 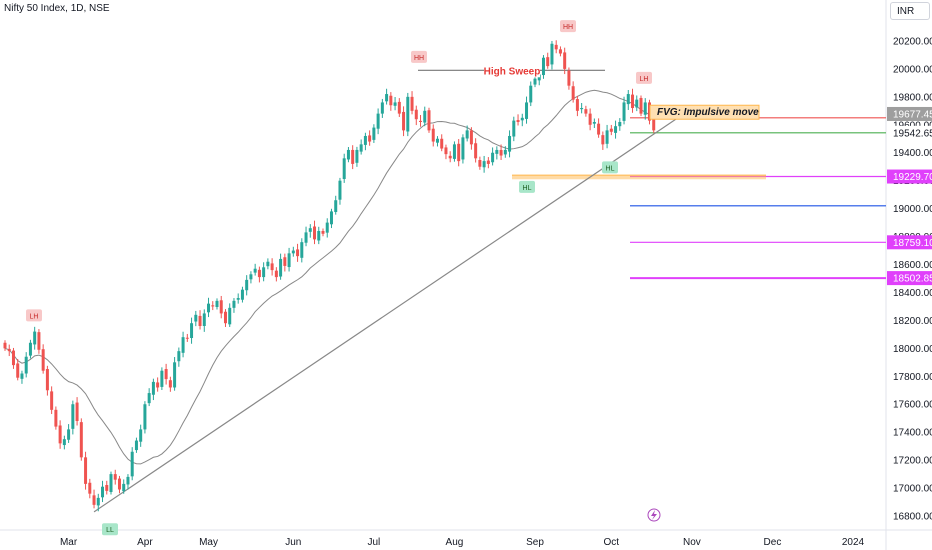 I want to click on flash-icon, so click(x=654, y=515).